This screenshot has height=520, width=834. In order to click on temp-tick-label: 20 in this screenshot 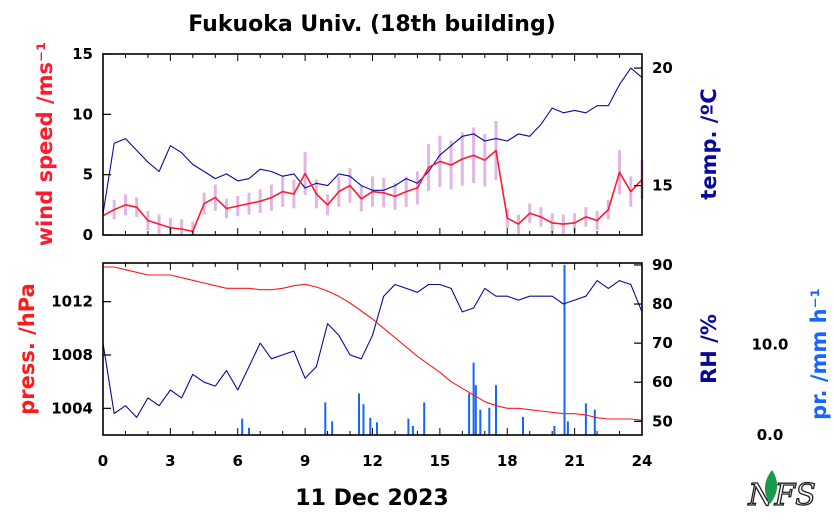, I will do `click(662, 68)`.